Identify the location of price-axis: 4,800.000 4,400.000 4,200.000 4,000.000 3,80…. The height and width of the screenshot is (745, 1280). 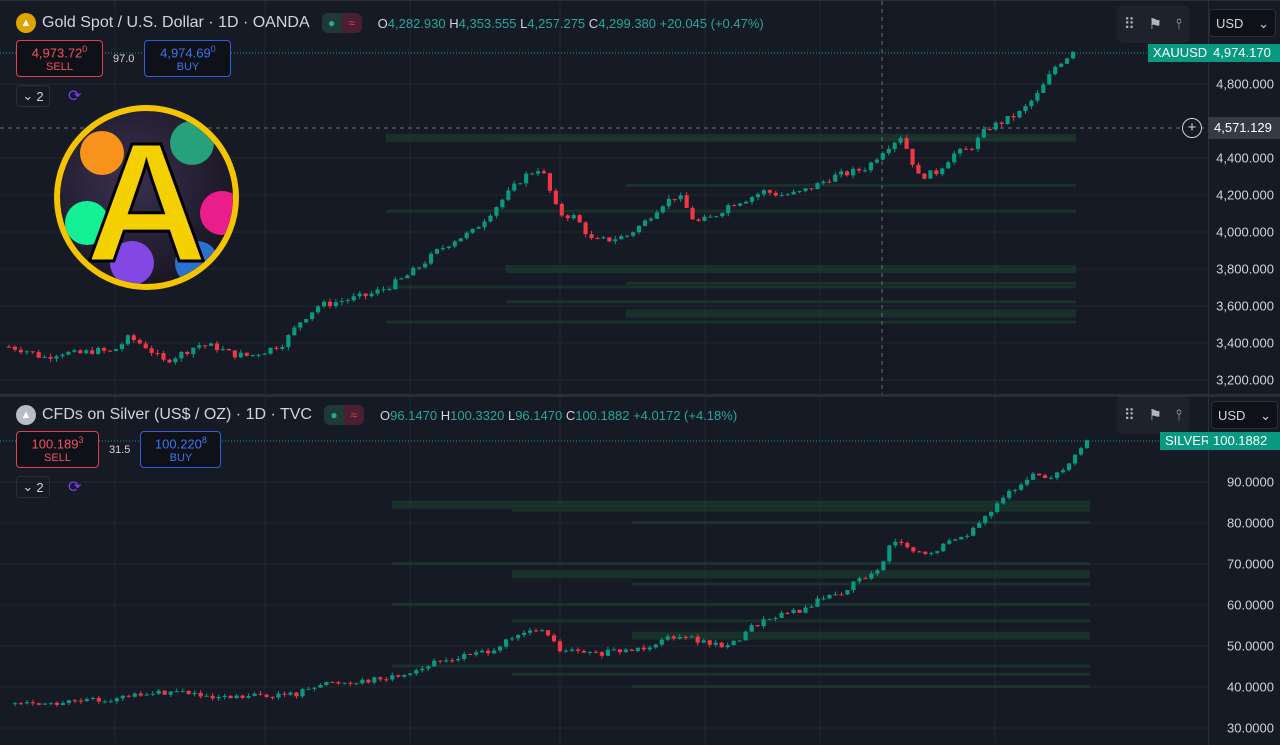
(1244, 197).